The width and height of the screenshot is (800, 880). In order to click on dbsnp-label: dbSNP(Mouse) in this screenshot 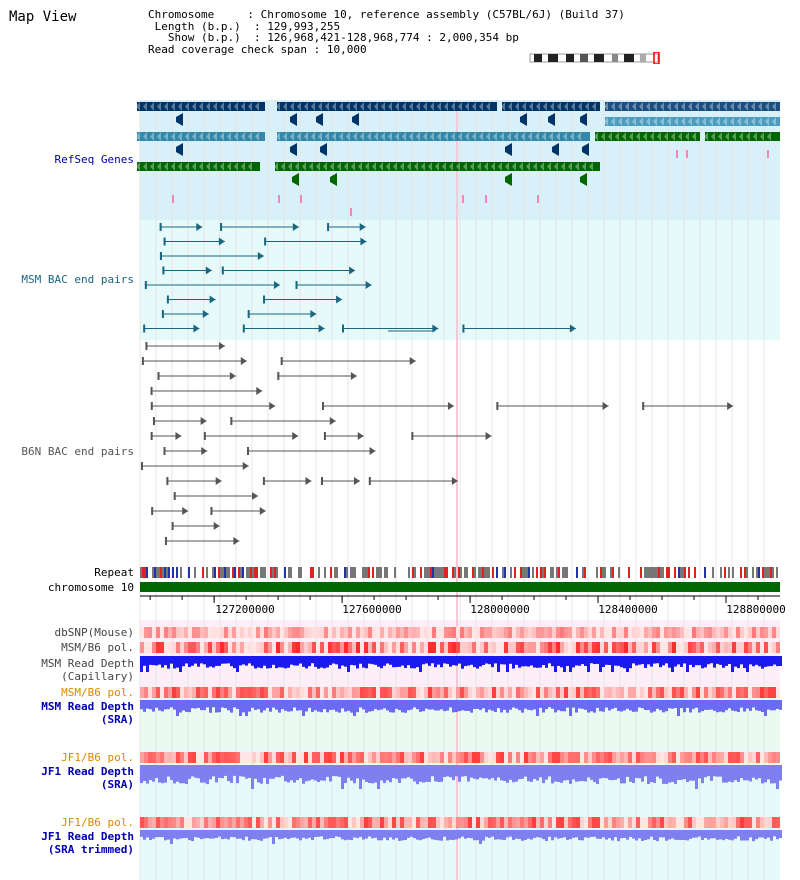, I will do `click(94, 632)`.